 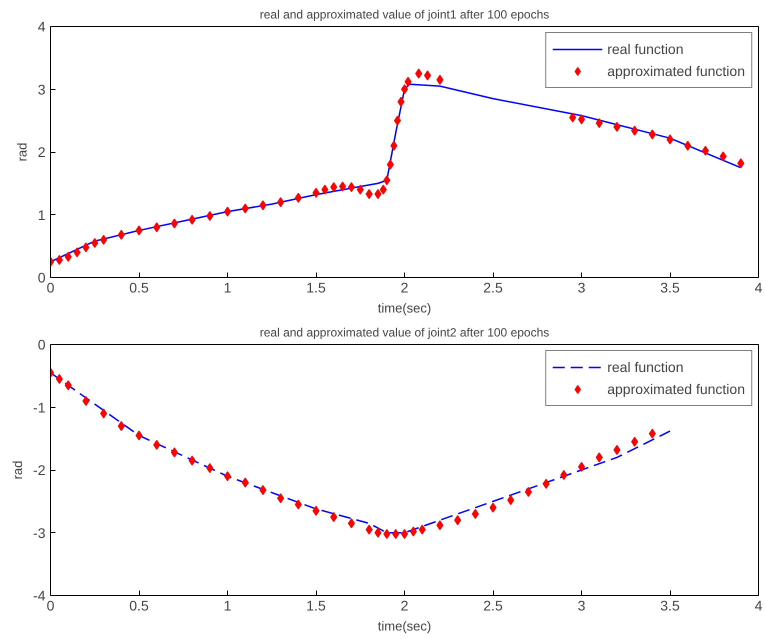 What do you see at coordinates (39, 470) in the screenshot?
I see `y-tick-label: -2` at bounding box center [39, 470].